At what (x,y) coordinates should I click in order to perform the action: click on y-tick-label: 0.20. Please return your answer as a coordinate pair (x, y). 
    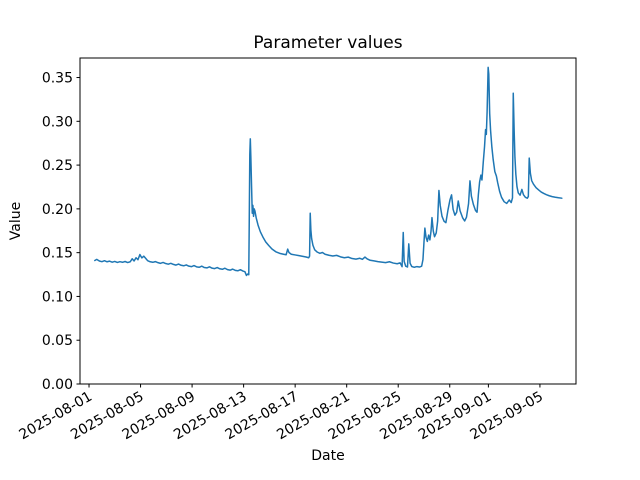
    Looking at the image, I should click on (57, 210).